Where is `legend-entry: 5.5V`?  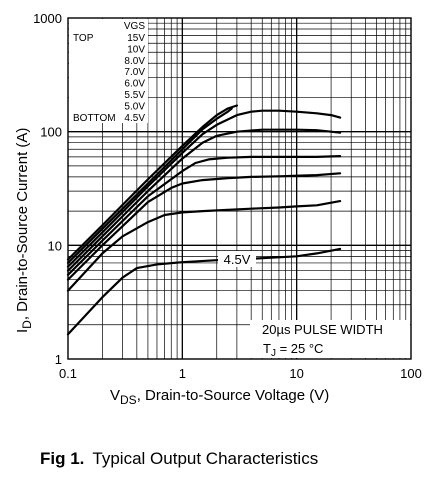 legend-entry: 5.5V is located at coordinates (134, 95).